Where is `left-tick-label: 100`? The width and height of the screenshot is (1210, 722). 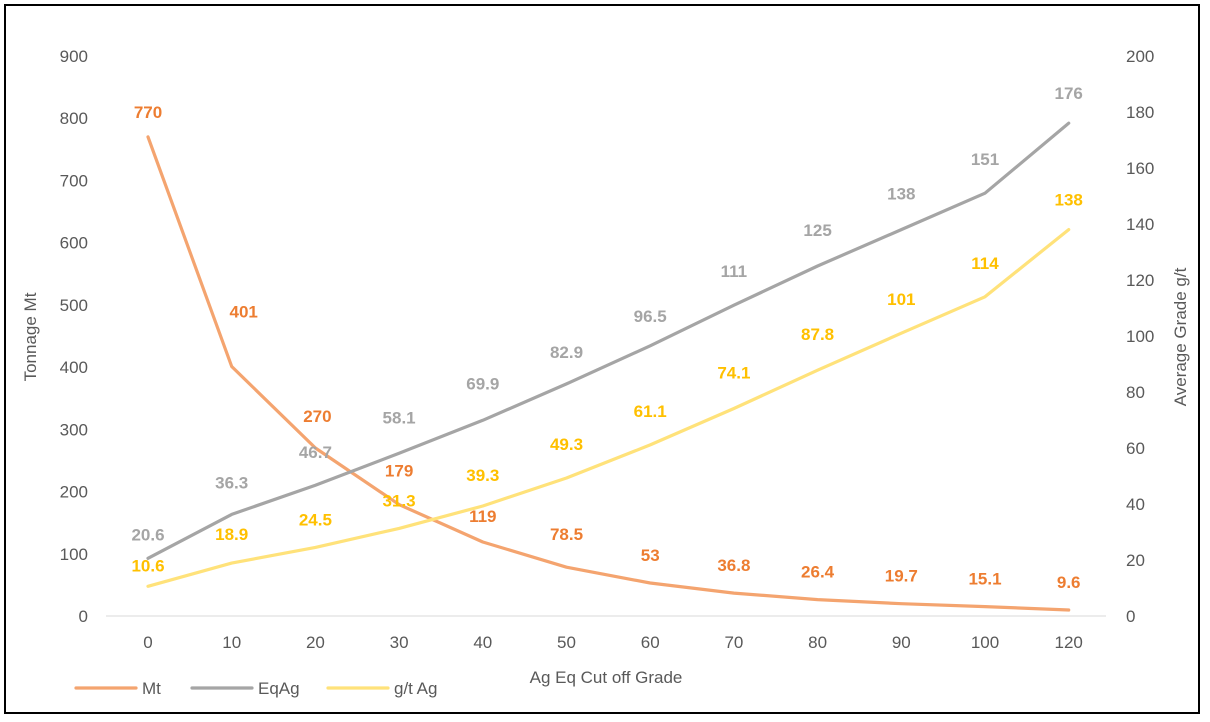 left-tick-label: 100 is located at coordinates (74, 554).